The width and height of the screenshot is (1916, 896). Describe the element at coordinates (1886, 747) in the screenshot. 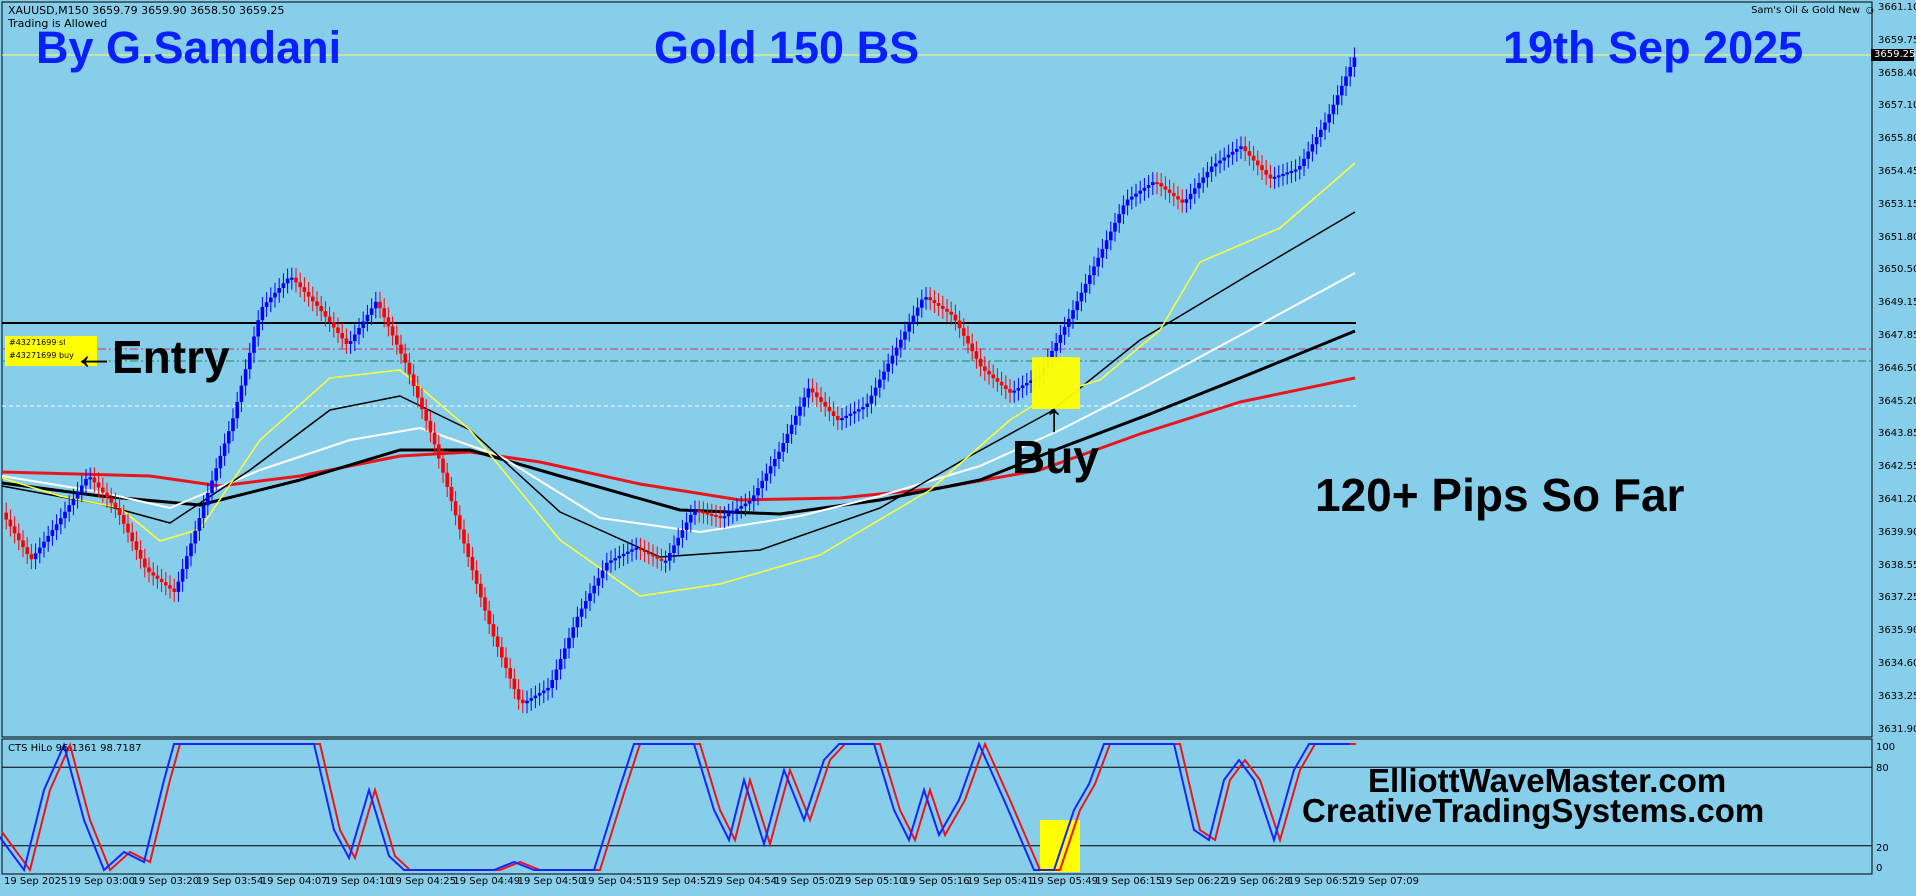

I see `indicator-tick: 100` at that location.